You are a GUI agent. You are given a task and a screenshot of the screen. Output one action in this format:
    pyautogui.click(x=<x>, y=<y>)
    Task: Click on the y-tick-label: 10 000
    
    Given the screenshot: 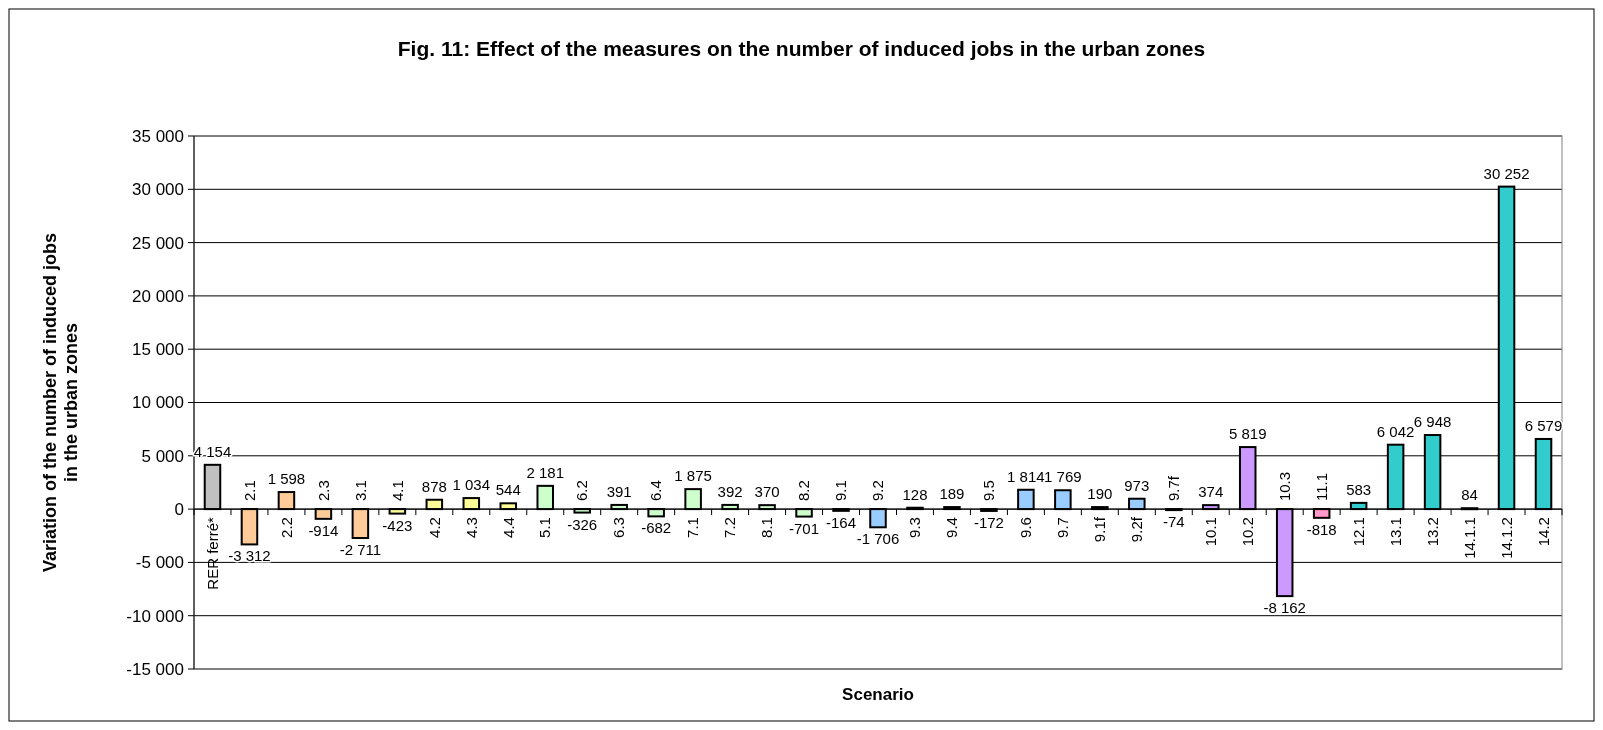 What is the action you would take?
    pyautogui.click(x=158, y=403)
    